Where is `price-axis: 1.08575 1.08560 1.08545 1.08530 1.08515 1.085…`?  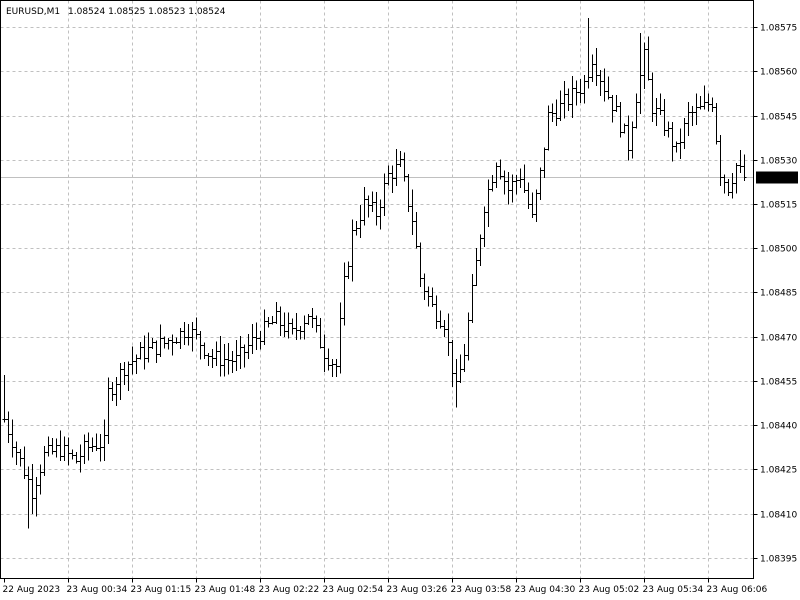 price-axis: 1.08575 1.08560 1.08545 1.08530 1.08515 1.085… is located at coordinates (775, 294).